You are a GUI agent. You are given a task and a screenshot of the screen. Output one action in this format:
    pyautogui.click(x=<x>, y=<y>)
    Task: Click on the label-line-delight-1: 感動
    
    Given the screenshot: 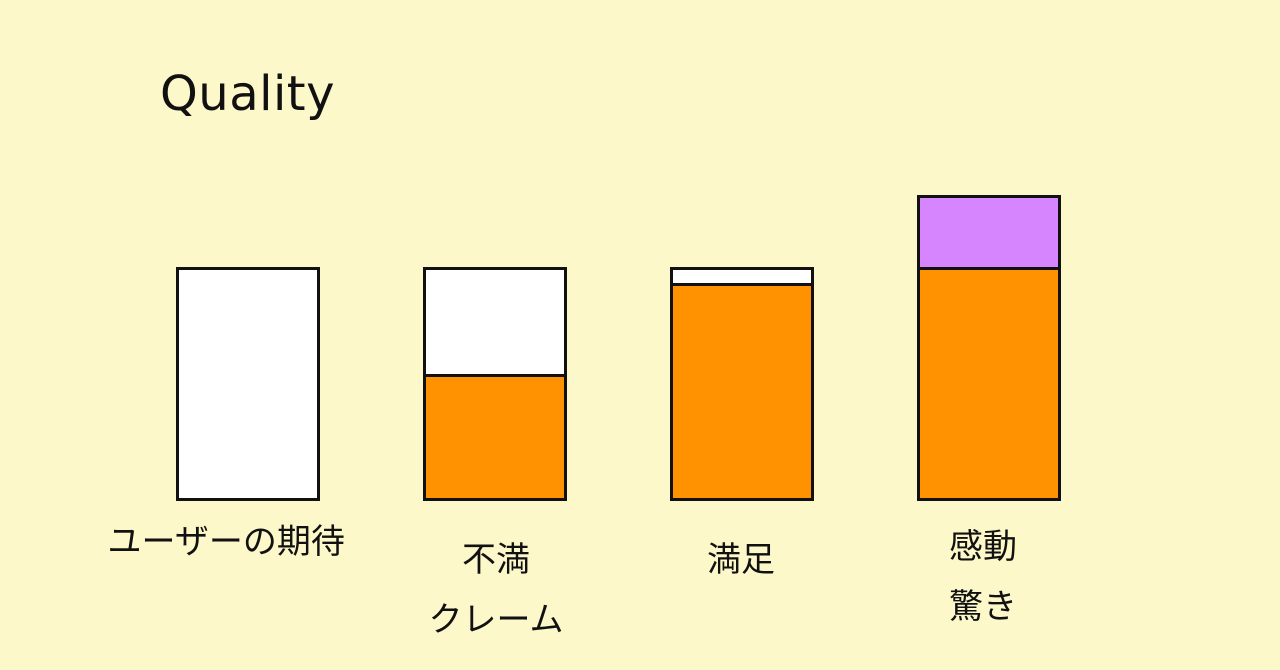 What is the action you would take?
    pyautogui.click(x=983, y=547)
    